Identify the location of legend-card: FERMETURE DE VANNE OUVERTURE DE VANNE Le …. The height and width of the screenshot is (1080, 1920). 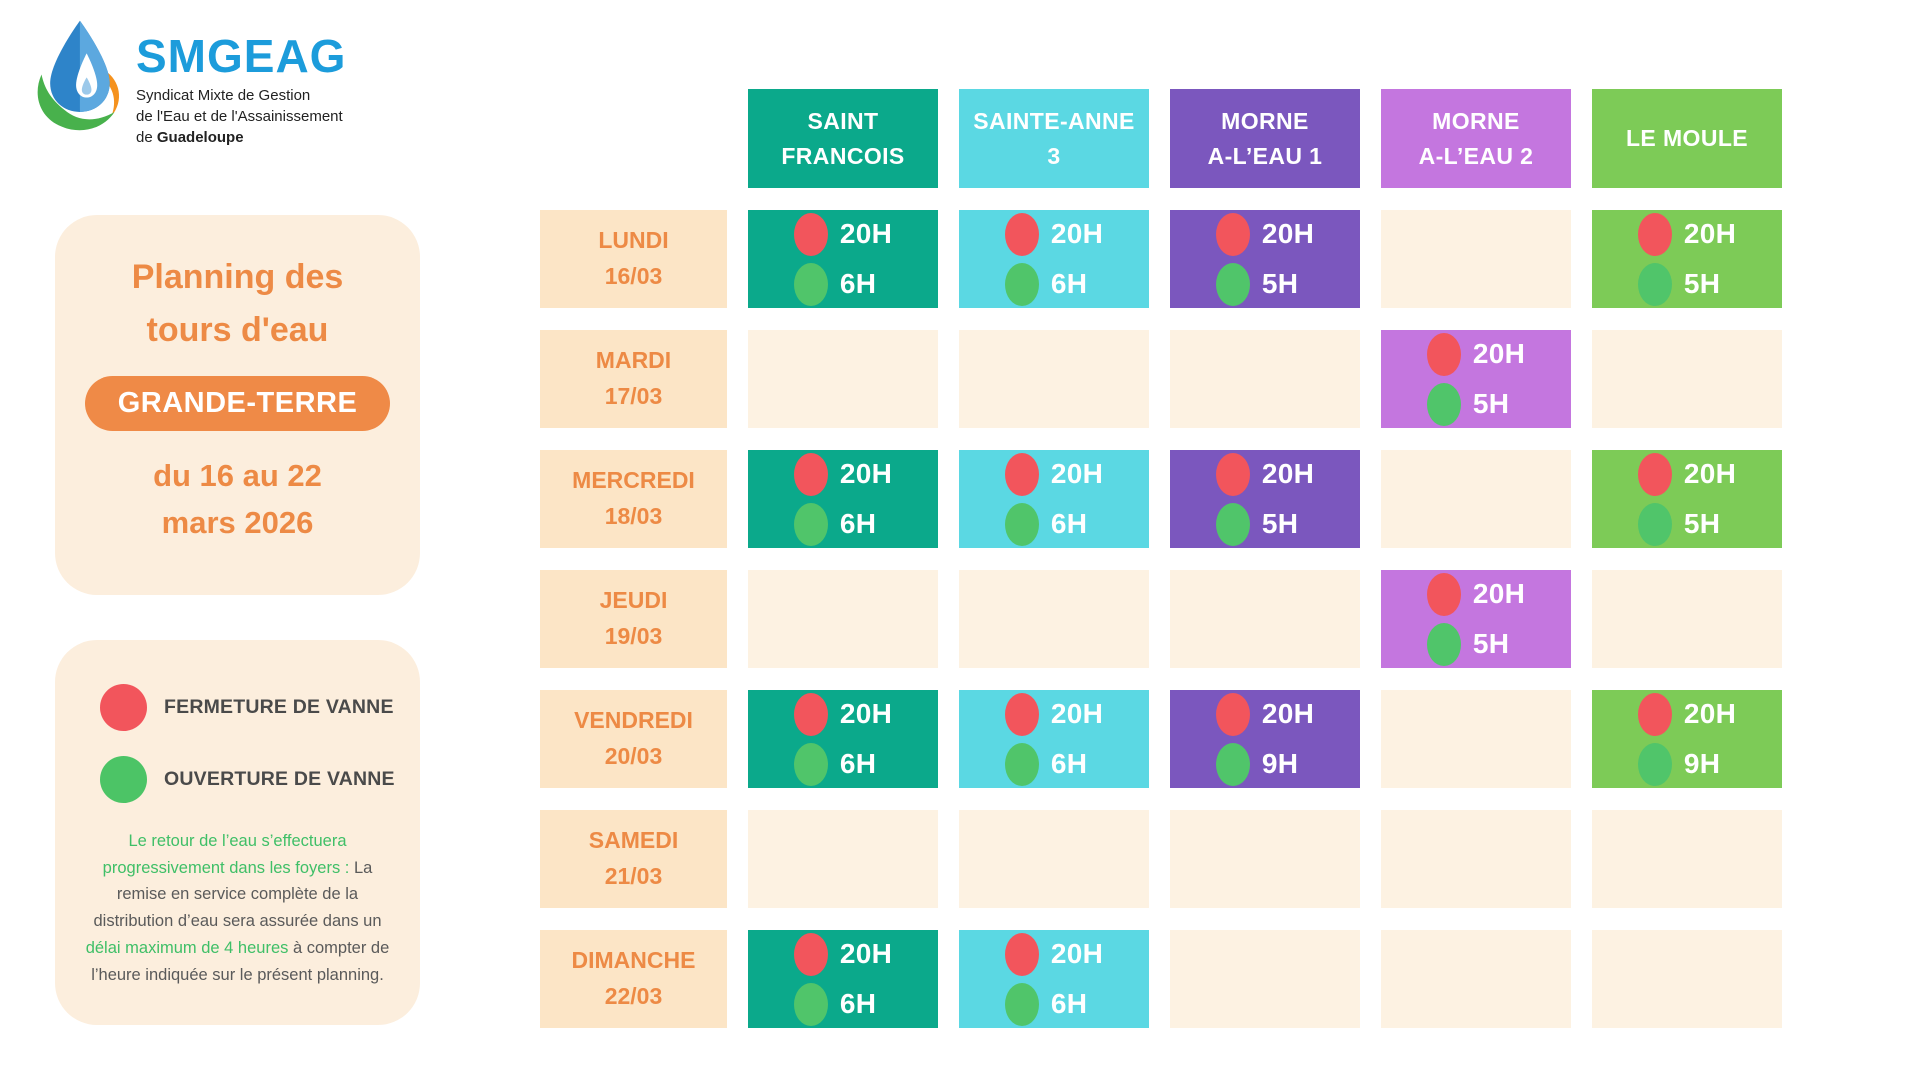
(237, 832).